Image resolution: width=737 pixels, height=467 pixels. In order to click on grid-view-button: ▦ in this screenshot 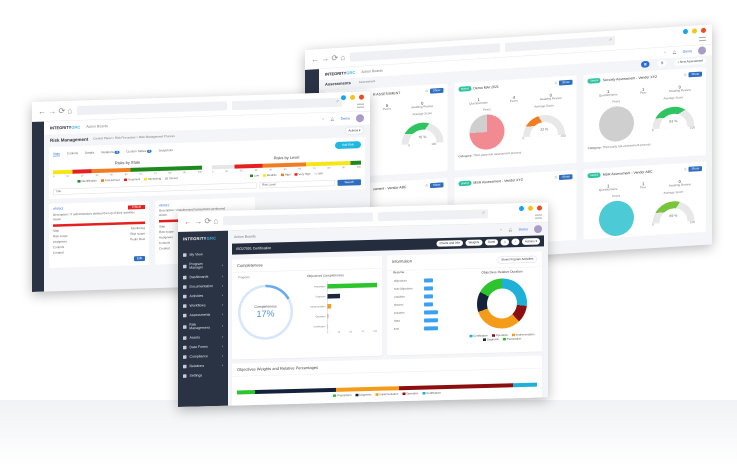, I will do `click(645, 64)`.